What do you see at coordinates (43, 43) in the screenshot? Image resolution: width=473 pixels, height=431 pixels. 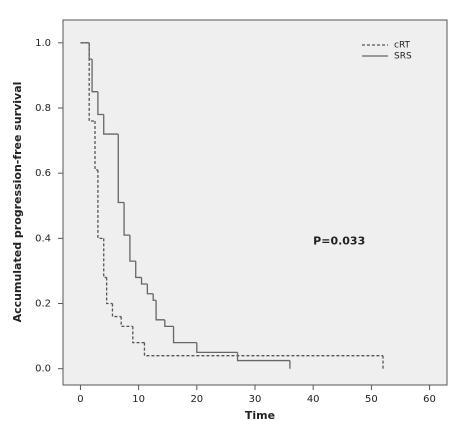 I see `y-tick-label: 1.0` at bounding box center [43, 43].